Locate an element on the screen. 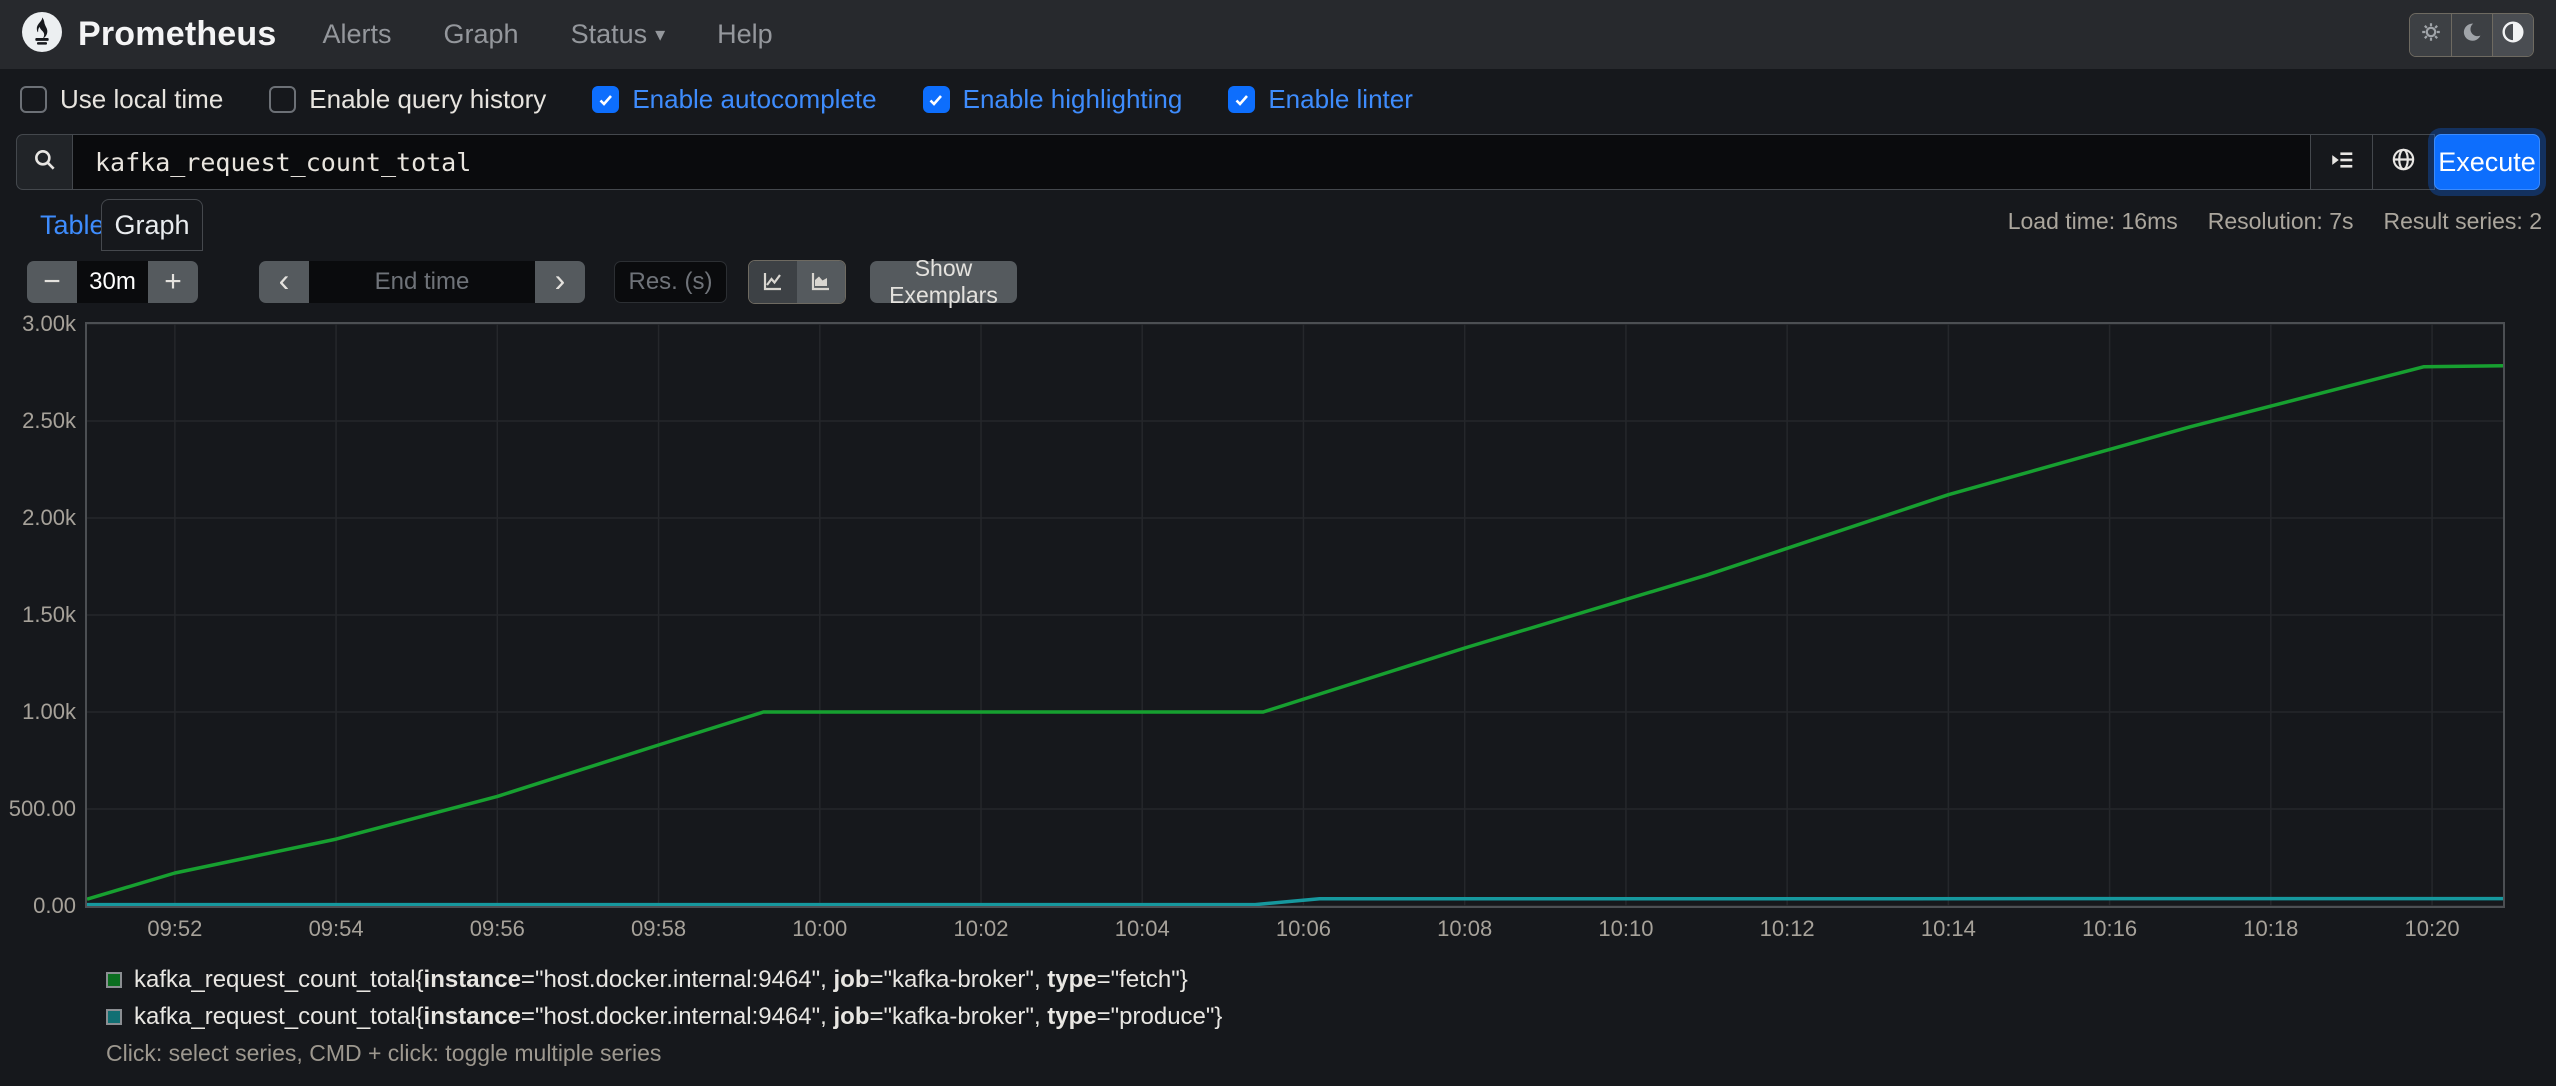 This screenshot has height=1086, width=2556. x-tick-label: 10:12 is located at coordinates (1787, 928).